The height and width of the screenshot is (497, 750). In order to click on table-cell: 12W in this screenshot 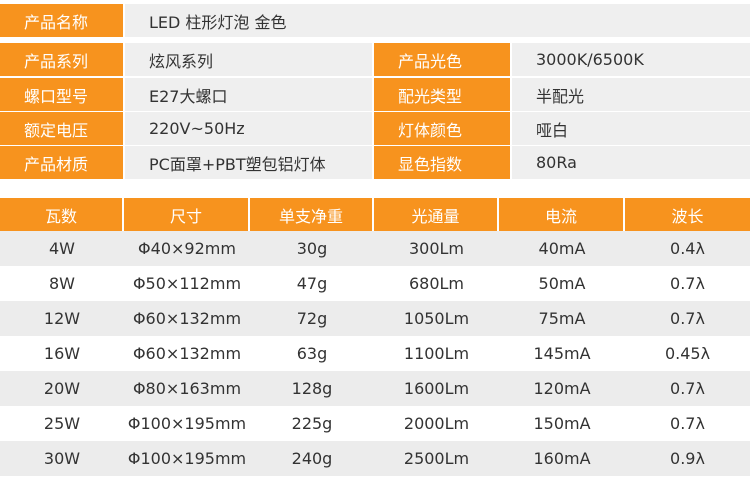, I will do `click(62, 318)`.